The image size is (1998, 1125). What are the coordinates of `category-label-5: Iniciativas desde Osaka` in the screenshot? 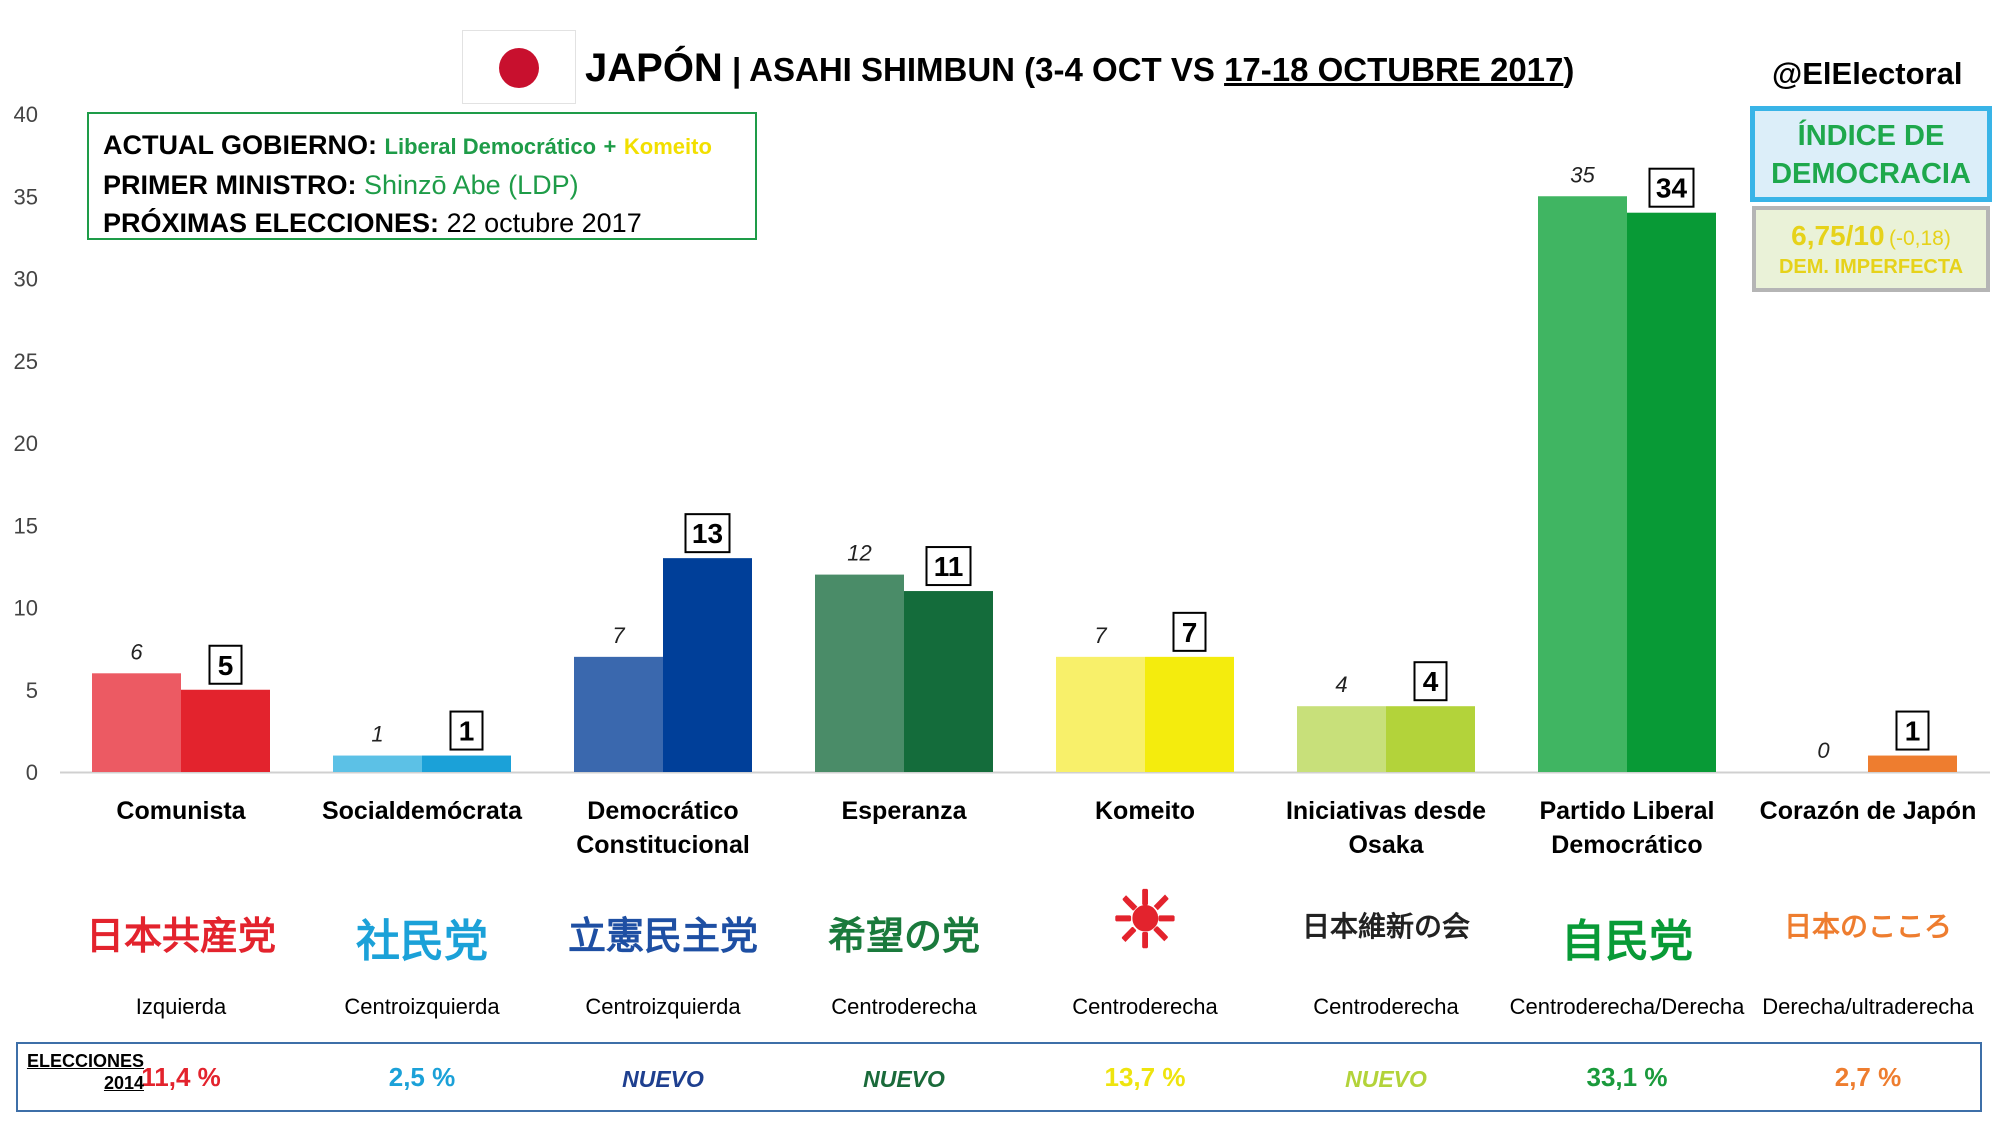 It's located at (1386, 828).